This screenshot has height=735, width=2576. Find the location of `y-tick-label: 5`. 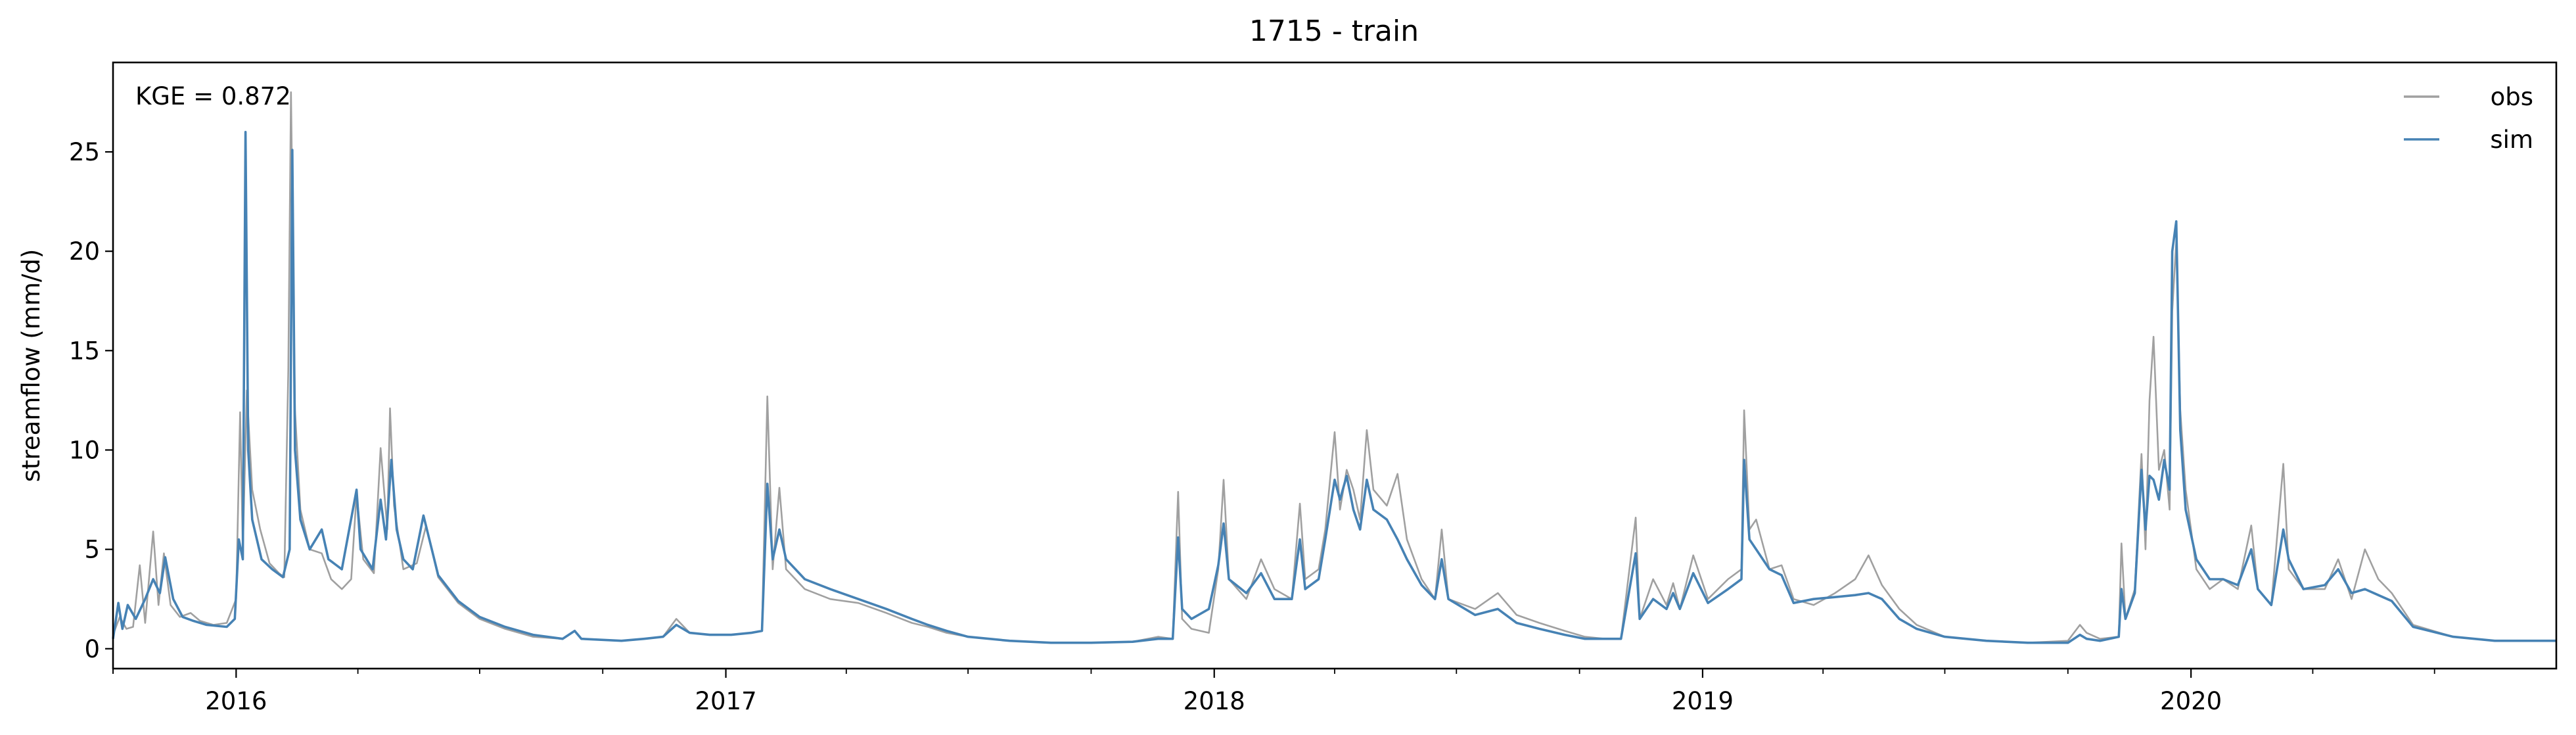

y-tick-label: 5 is located at coordinates (92, 550).